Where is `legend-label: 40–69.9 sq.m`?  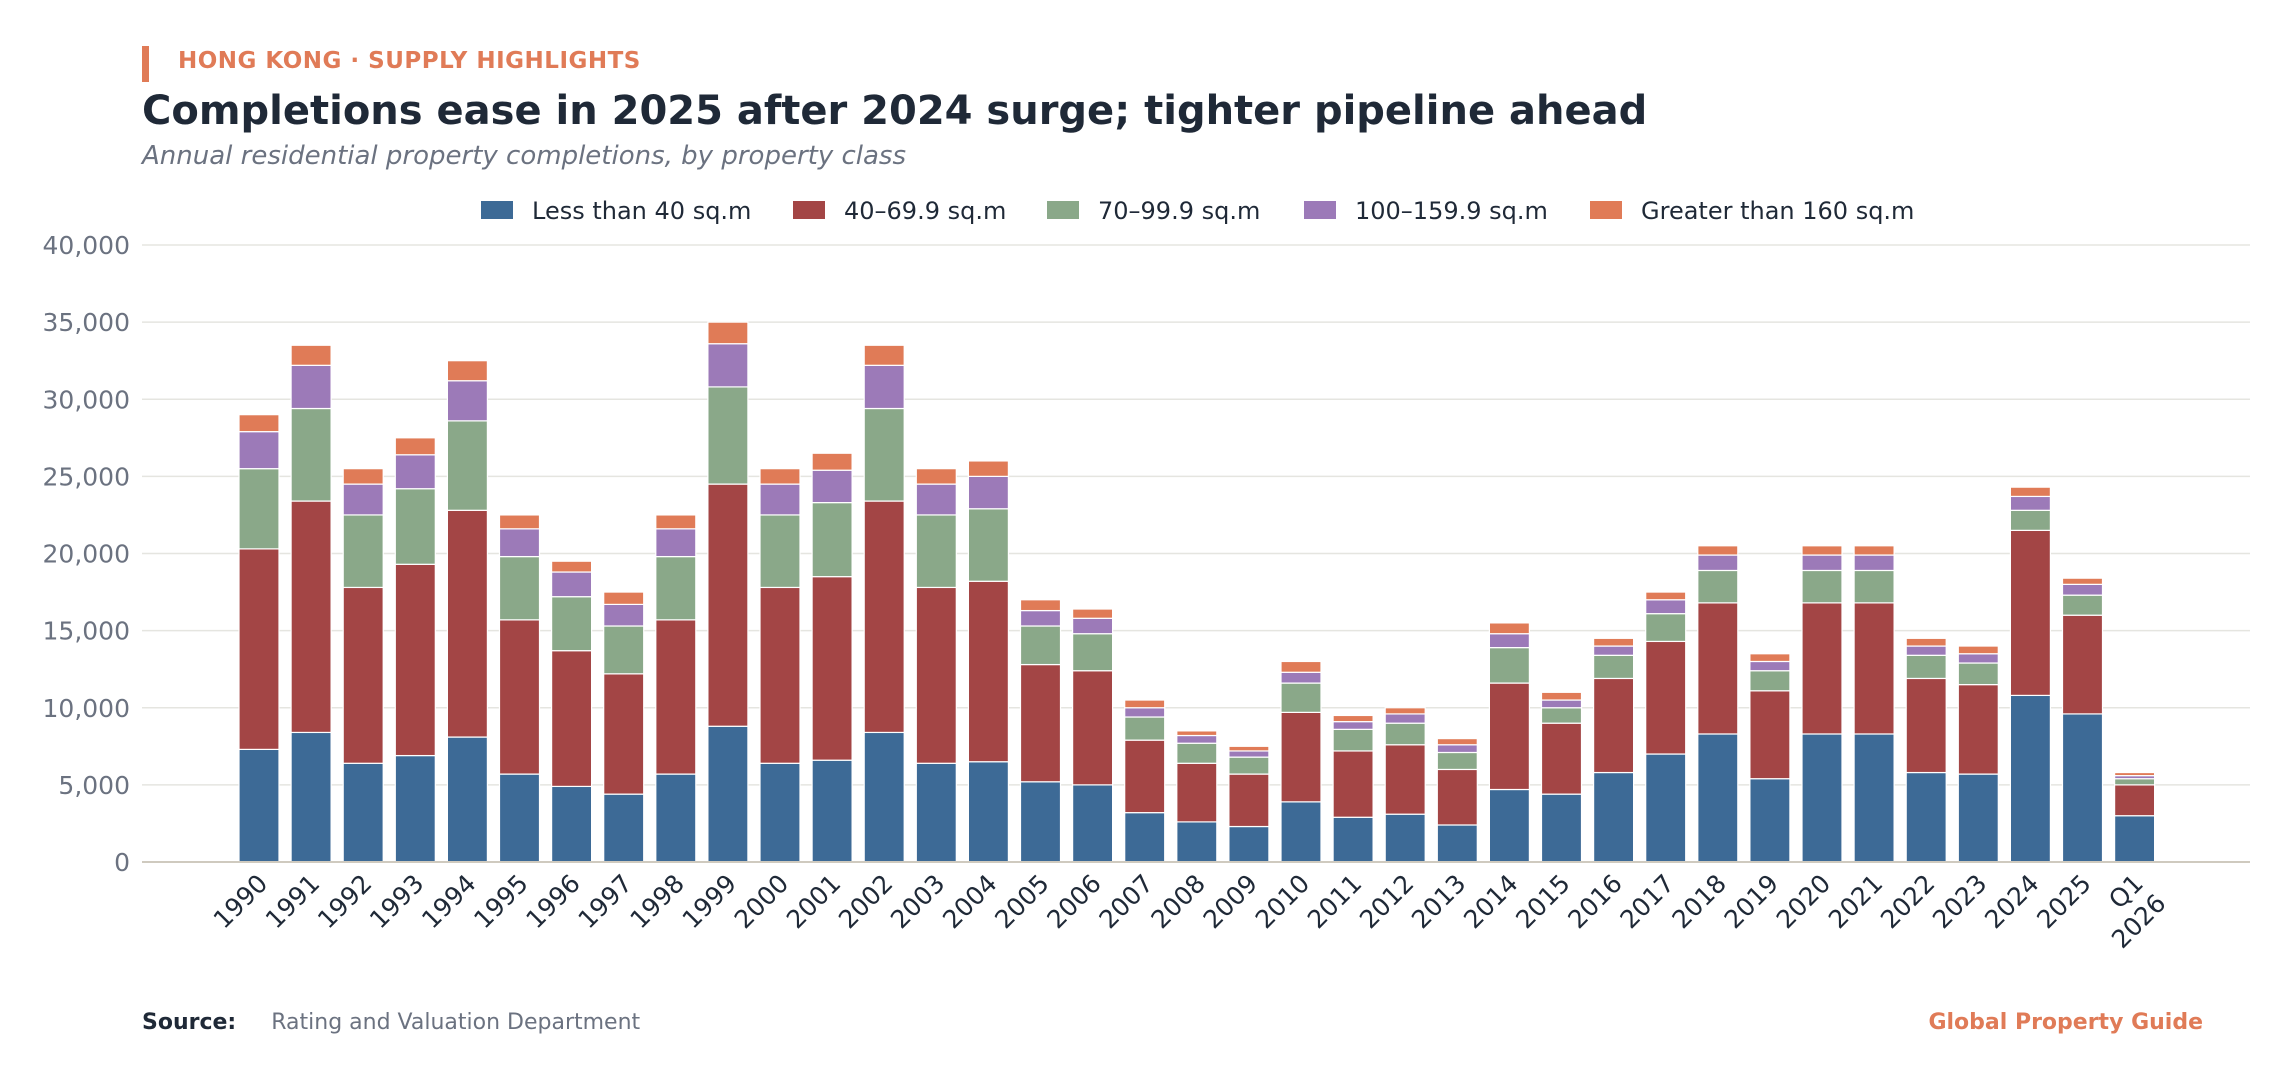
legend-label: 40–69.9 sq.m is located at coordinates (925, 211).